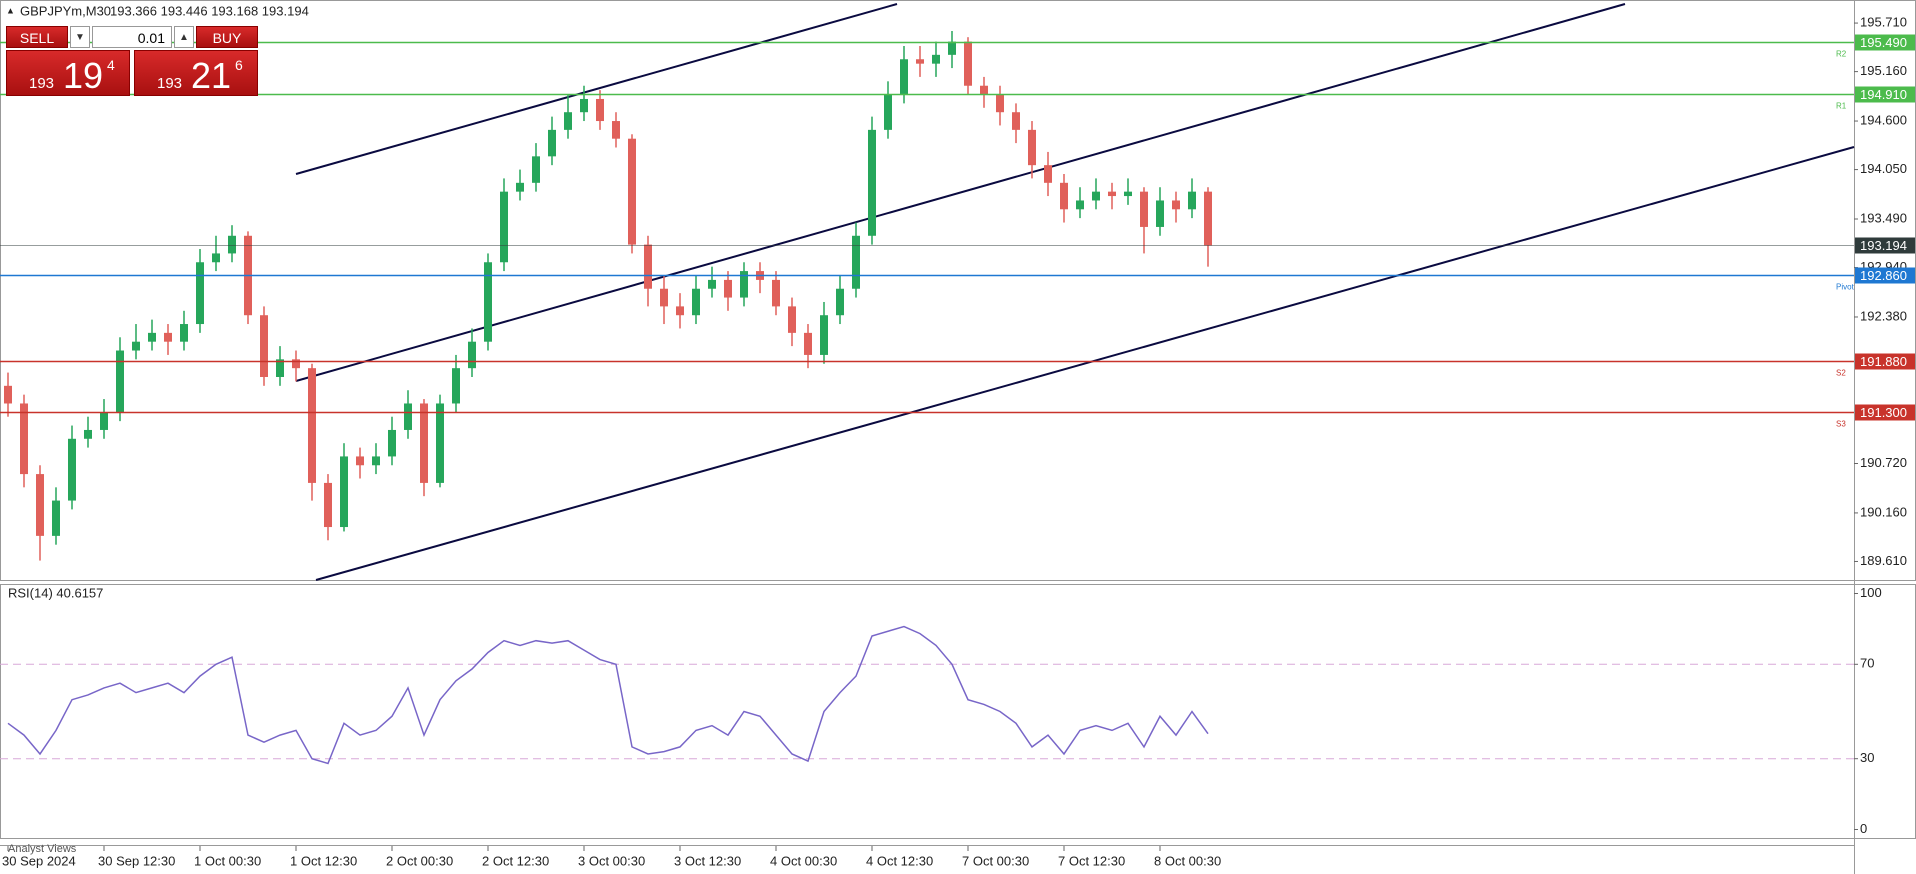 This screenshot has height=874, width=1916. Describe the element at coordinates (1883, 275) in the screenshot. I see `level-label: 192.860` at that location.